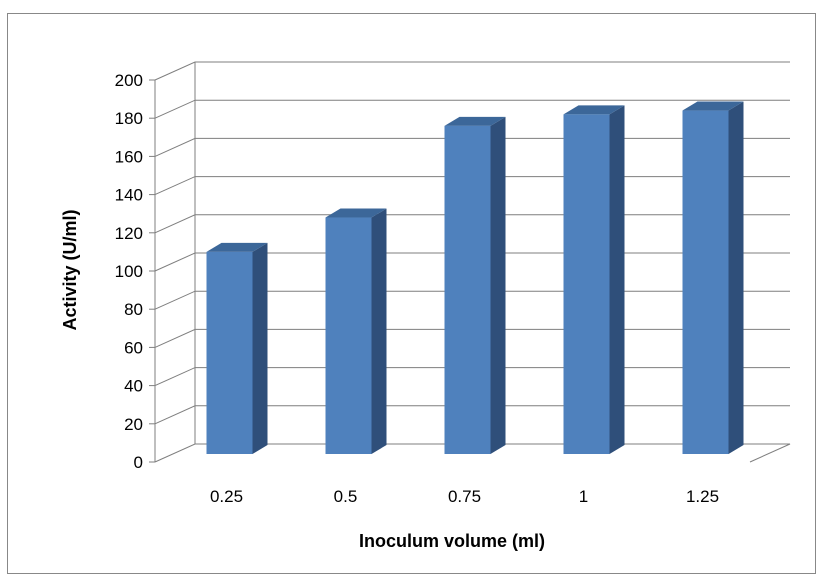 Image resolution: width=825 pixels, height=581 pixels. What do you see at coordinates (133, 309) in the screenshot?
I see `y-tick-label: 80` at bounding box center [133, 309].